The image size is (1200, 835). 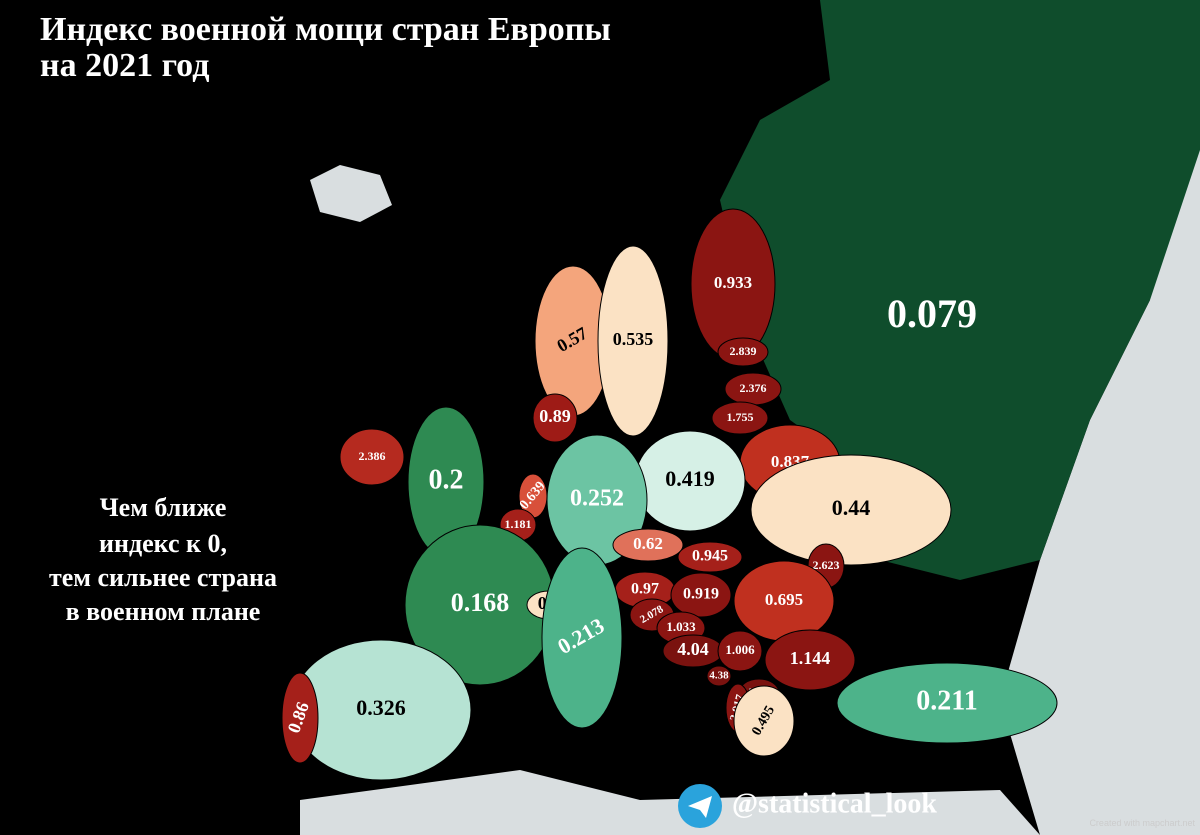 What do you see at coordinates (753, 388) in the screenshot?
I see `country-value: 2.376` at bounding box center [753, 388].